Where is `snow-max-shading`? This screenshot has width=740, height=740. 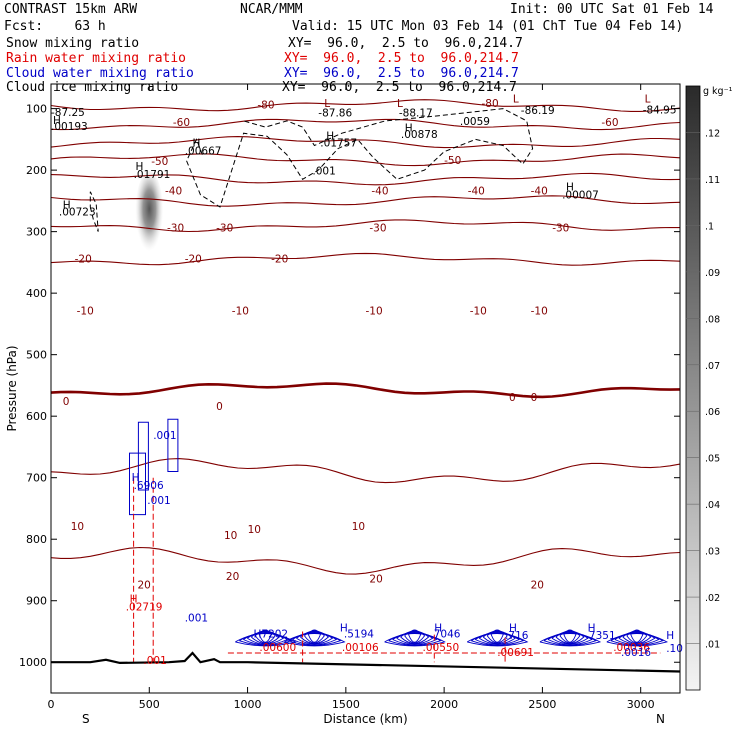
snow-max-shading is located at coordinates (149, 213).